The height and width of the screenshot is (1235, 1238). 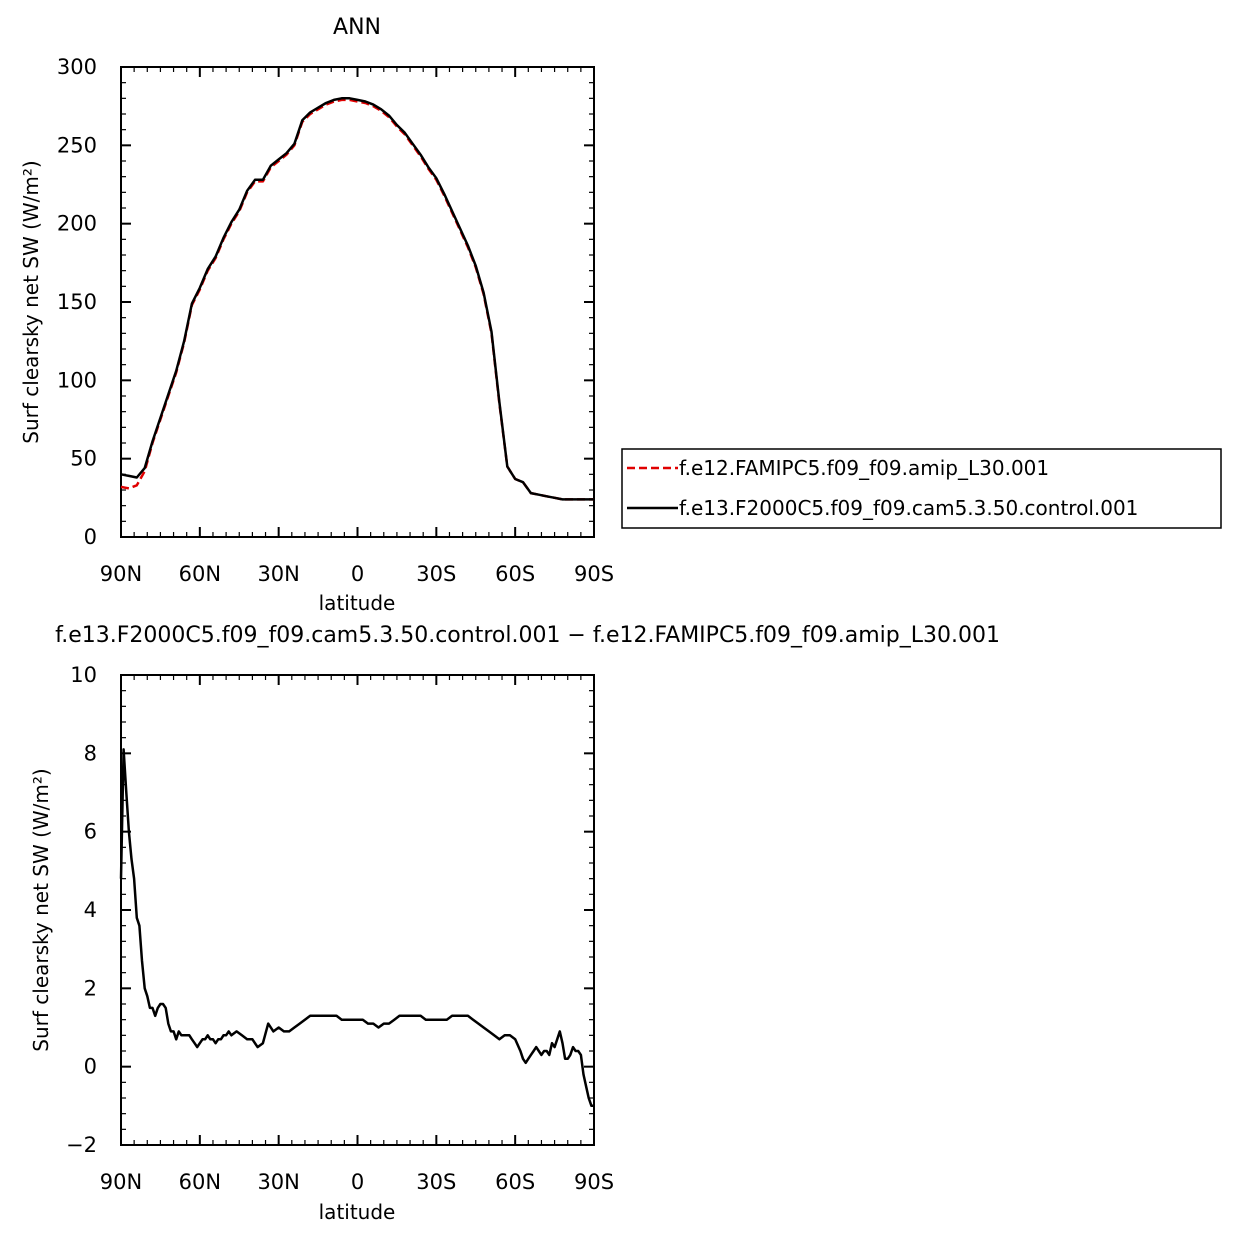 What do you see at coordinates (81, 1145) in the screenshot?
I see `y-tick-label: −2` at bounding box center [81, 1145].